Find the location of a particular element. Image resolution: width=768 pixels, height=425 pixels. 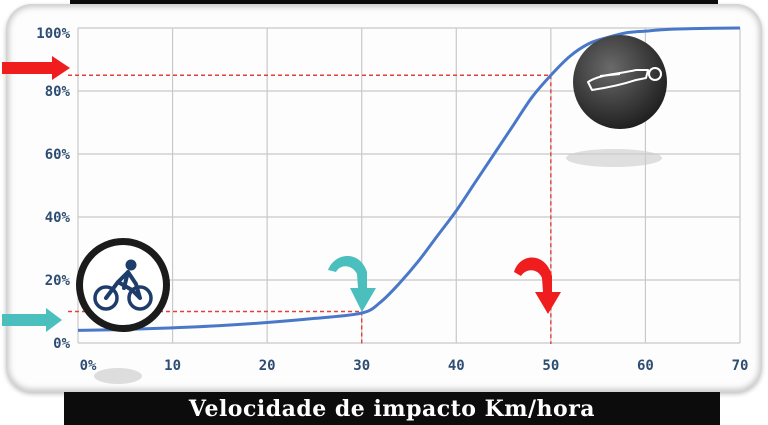

blur-shadow is located at coordinates (118, 376).